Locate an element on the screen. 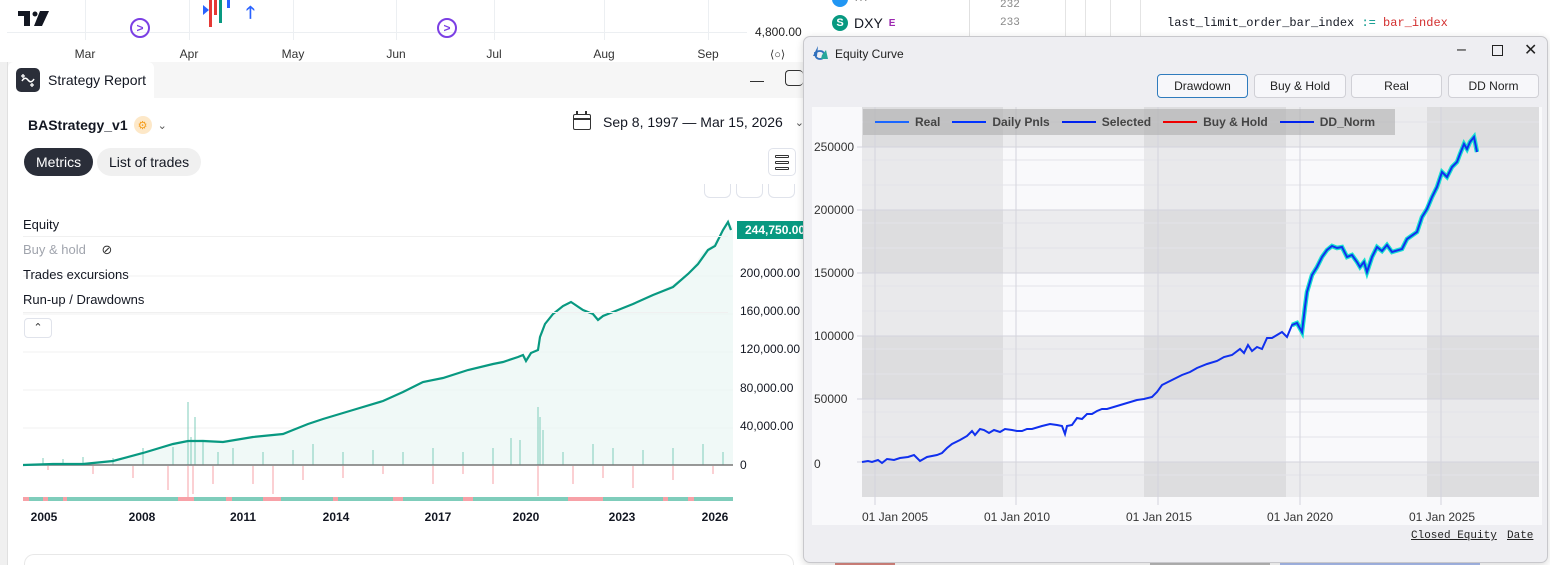 This screenshot has width=1550, height=565. x-tick: 01 Jan 2010 is located at coordinates (1017, 517).